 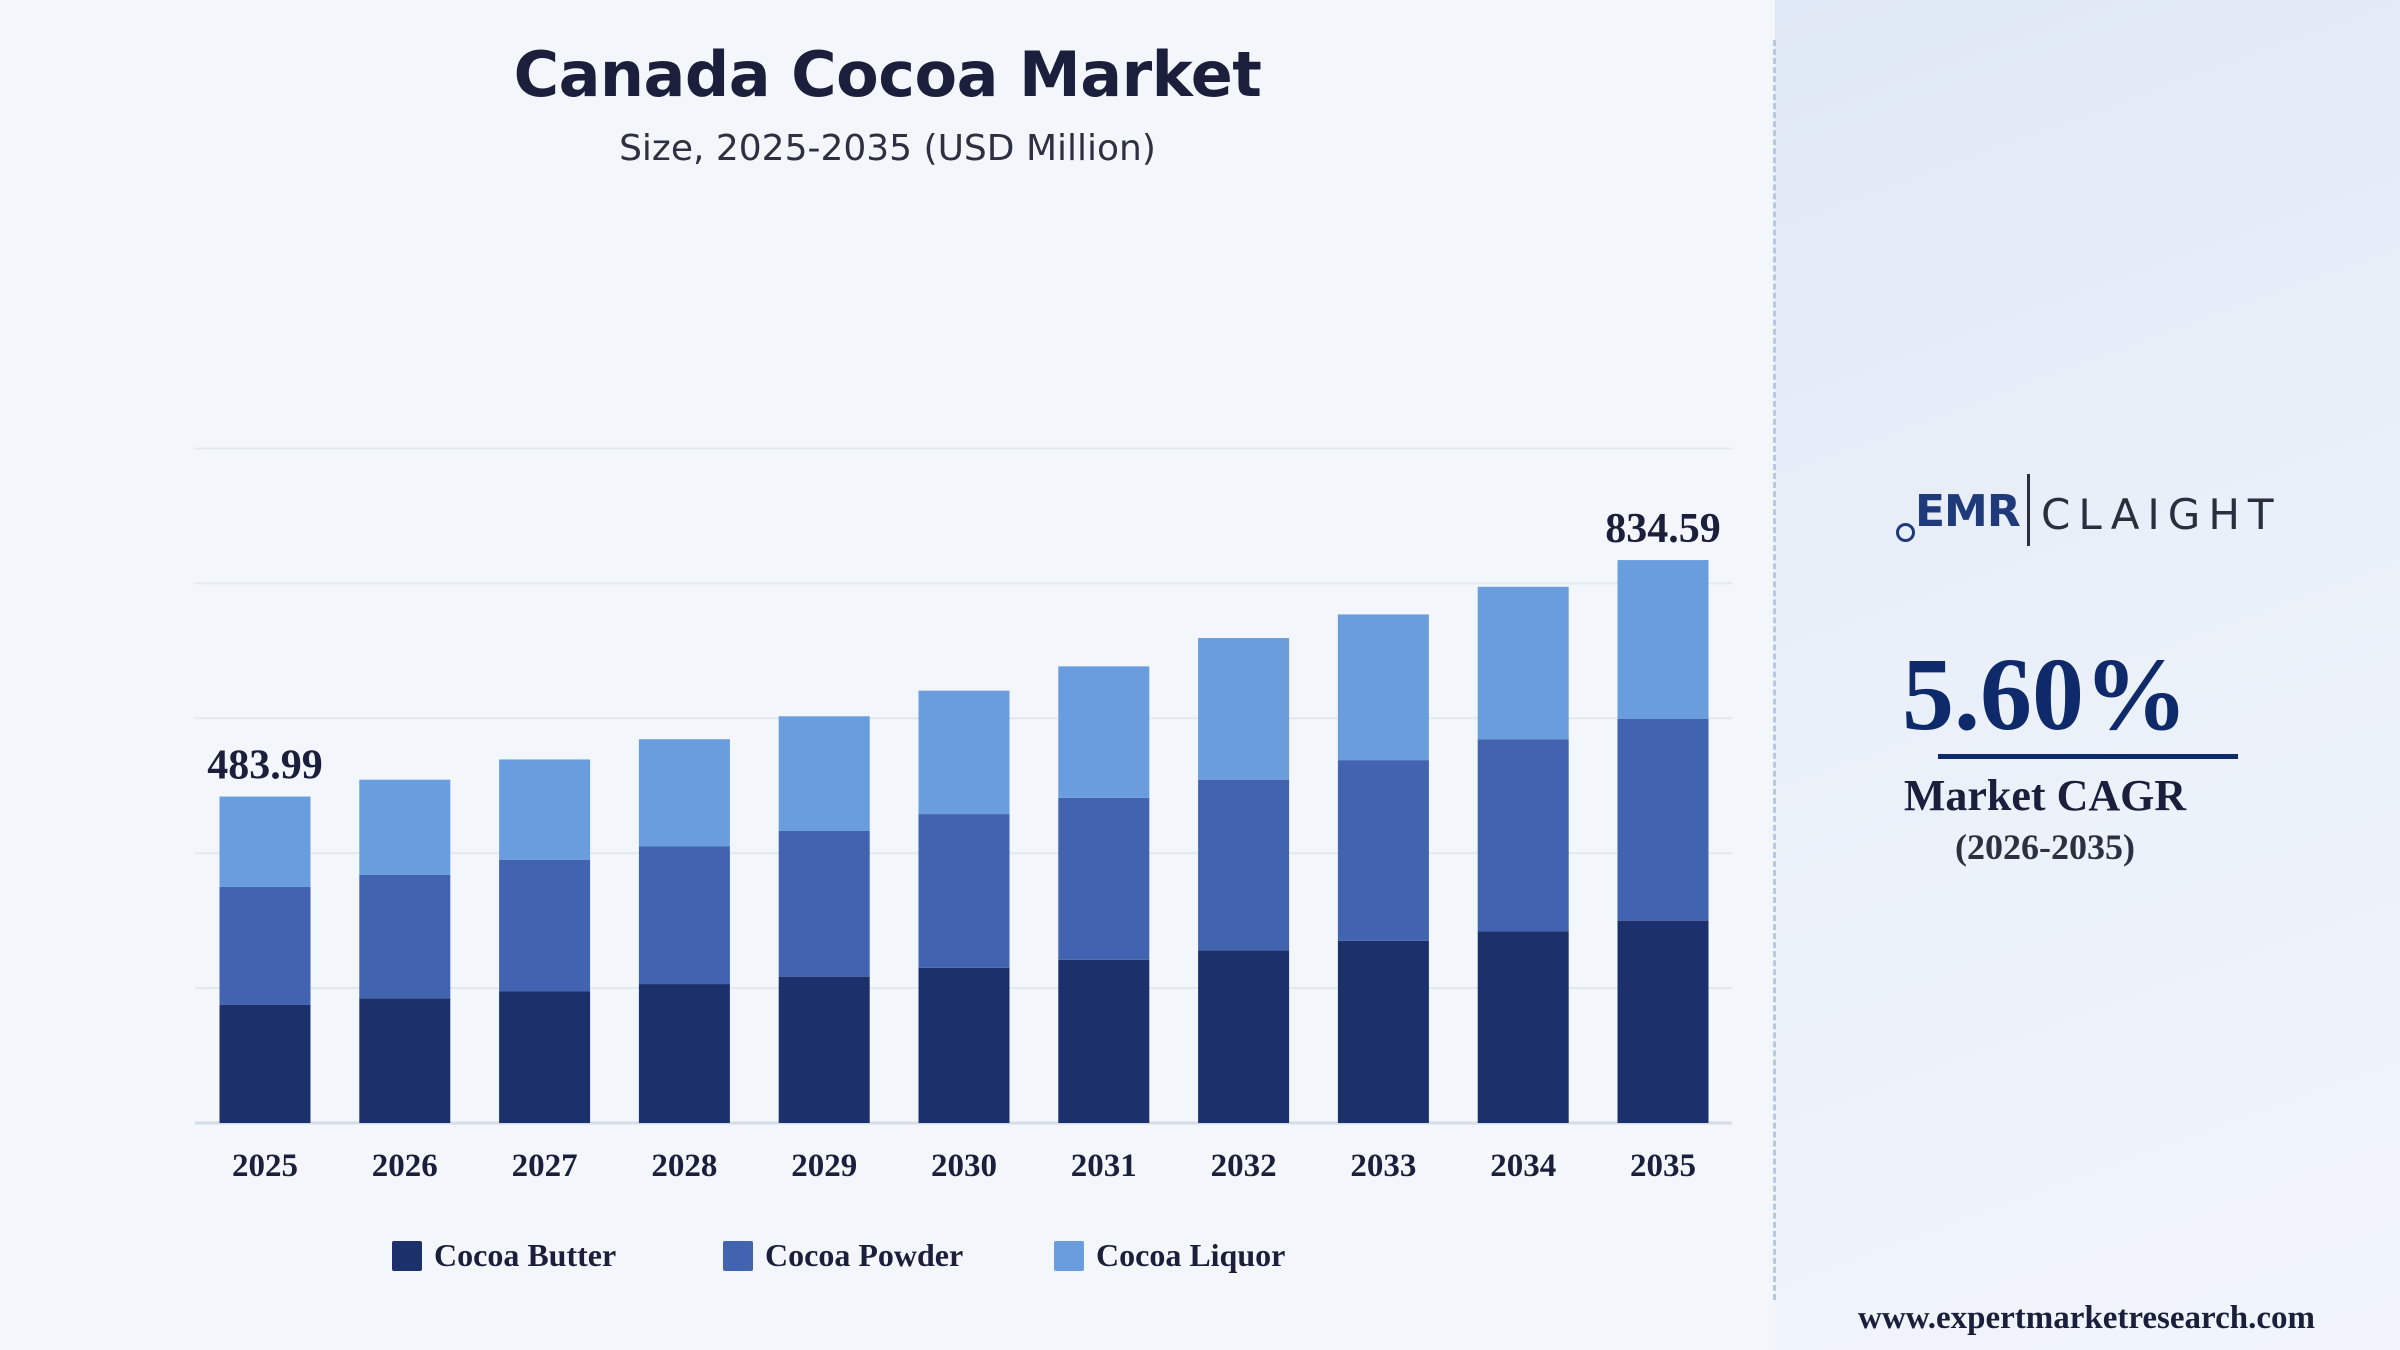 What do you see at coordinates (887, 148) in the screenshot?
I see `chart-subtitle: Size, 2025-2035 (USD Million)` at bounding box center [887, 148].